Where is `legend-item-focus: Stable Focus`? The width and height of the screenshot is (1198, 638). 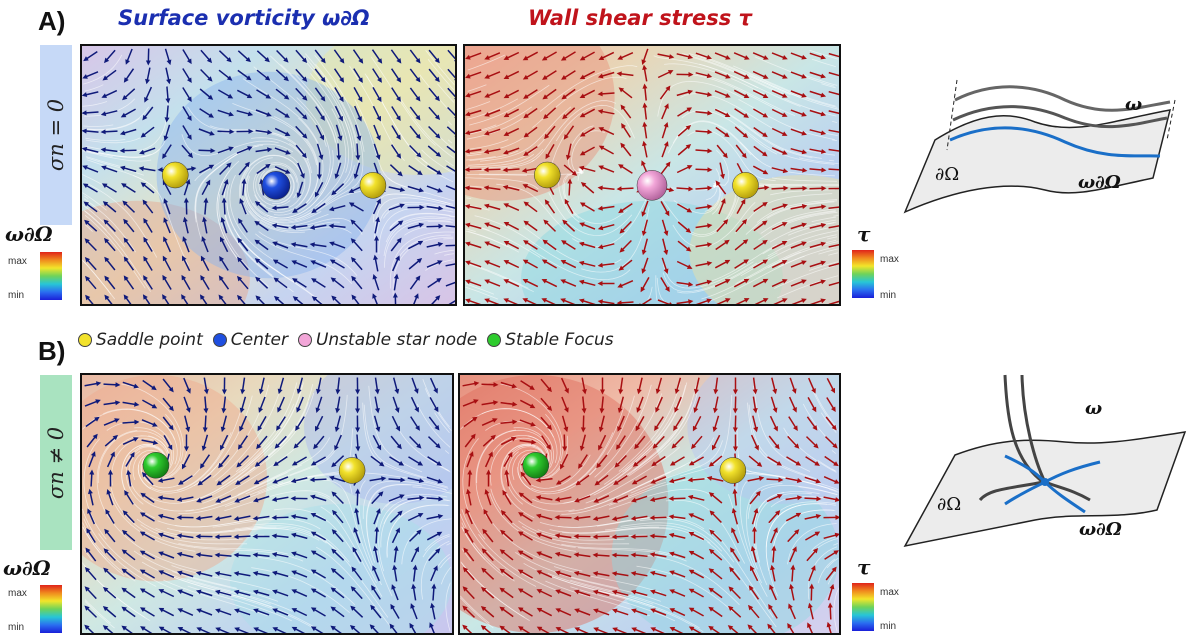
legend-item-focus: Stable Focus is located at coordinates (550, 340).